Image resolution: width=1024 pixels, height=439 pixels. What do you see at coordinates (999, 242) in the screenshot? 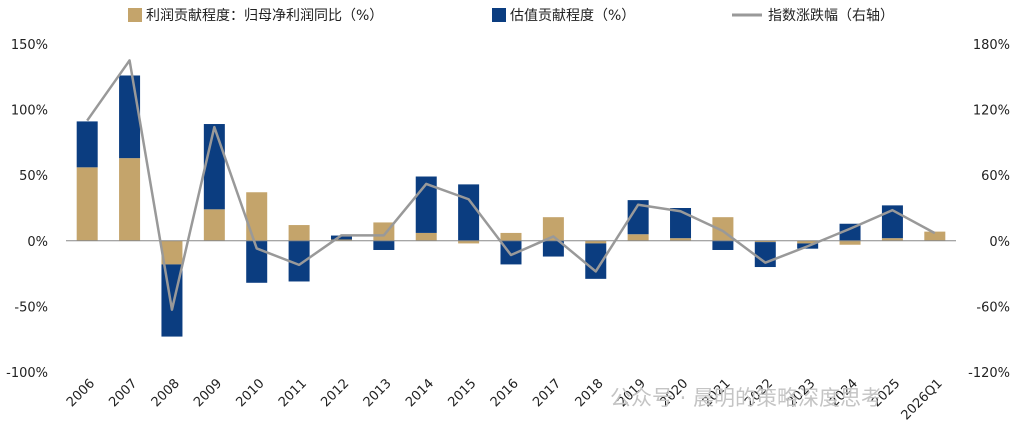
I see `right-tick-label: 0%` at bounding box center [999, 242].